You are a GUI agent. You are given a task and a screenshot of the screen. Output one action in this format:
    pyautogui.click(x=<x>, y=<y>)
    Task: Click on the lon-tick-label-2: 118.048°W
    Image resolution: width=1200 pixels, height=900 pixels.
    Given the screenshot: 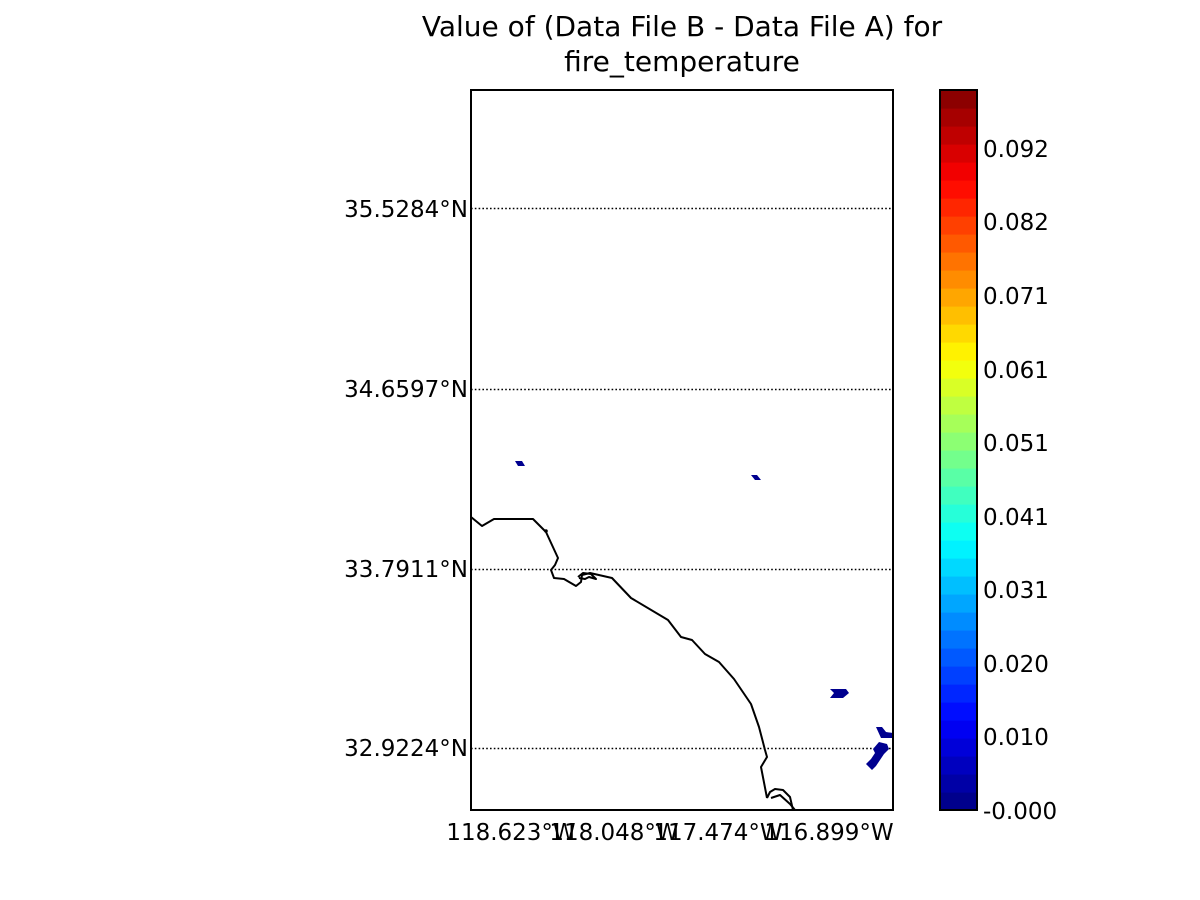 What is the action you would take?
    pyautogui.click(x=613, y=833)
    